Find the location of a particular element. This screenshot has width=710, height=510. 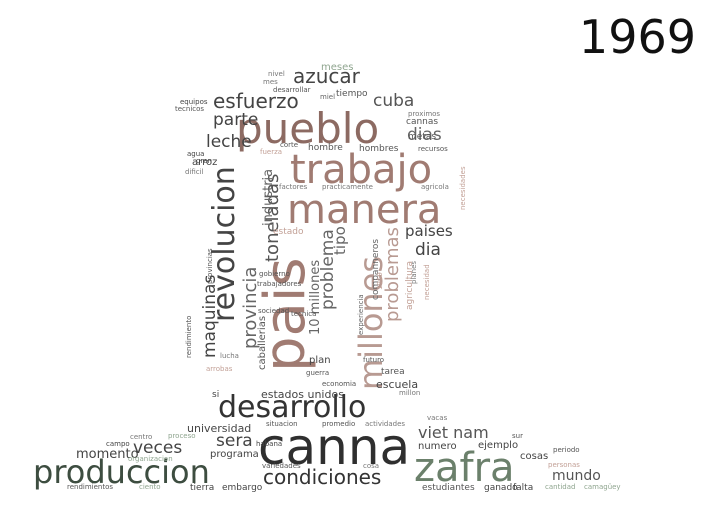

word-10-millones: 10 millones is located at coordinates (315, 297).